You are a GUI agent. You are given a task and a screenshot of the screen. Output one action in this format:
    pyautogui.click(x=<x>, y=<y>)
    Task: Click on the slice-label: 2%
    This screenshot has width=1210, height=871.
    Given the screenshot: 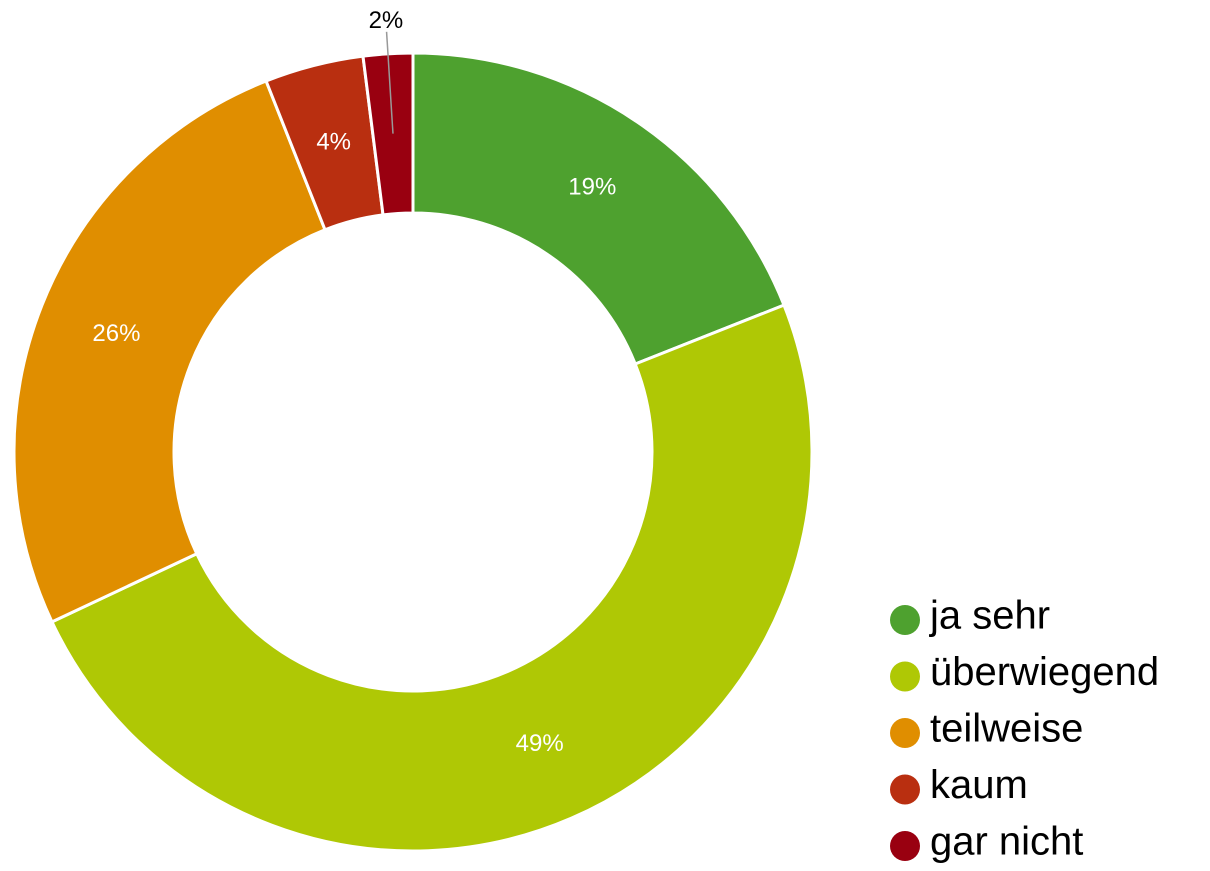 What is the action you would take?
    pyautogui.click(x=386, y=20)
    